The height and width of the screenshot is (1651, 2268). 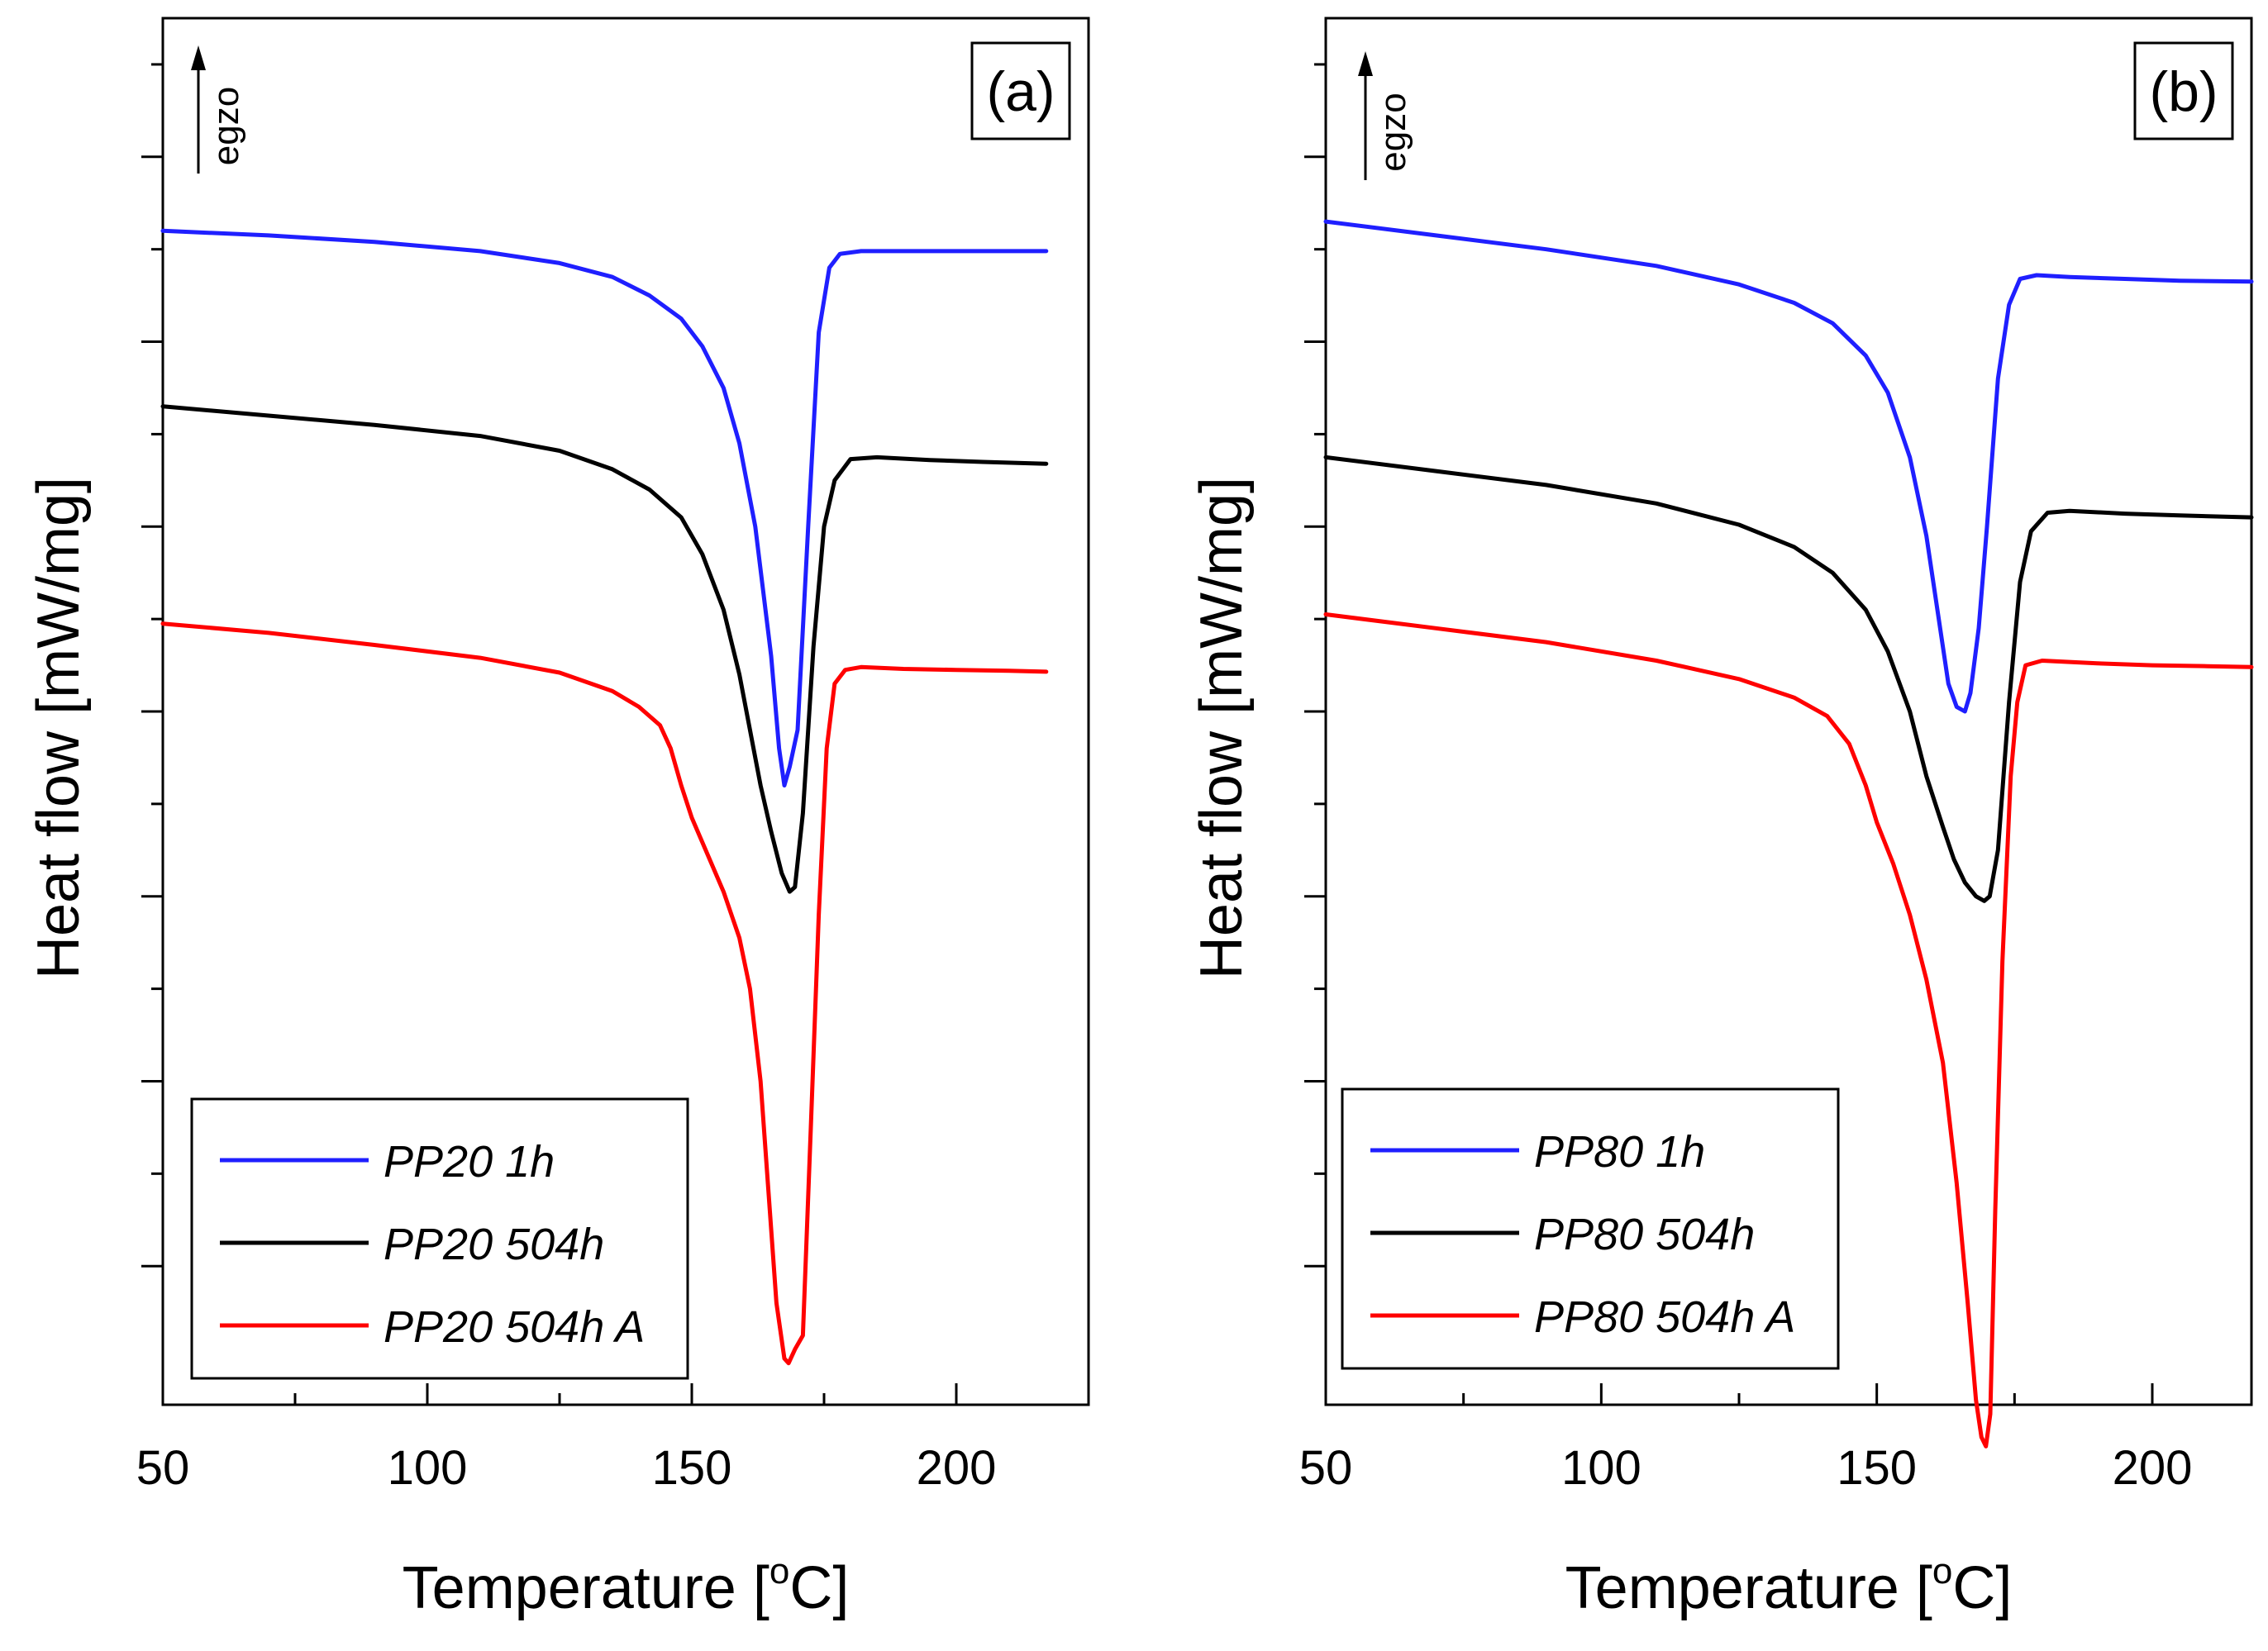 What do you see at coordinates (1644, 1234) in the screenshot?
I see `legend-entry: PP80 504h` at bounding box center [1644, 1234].